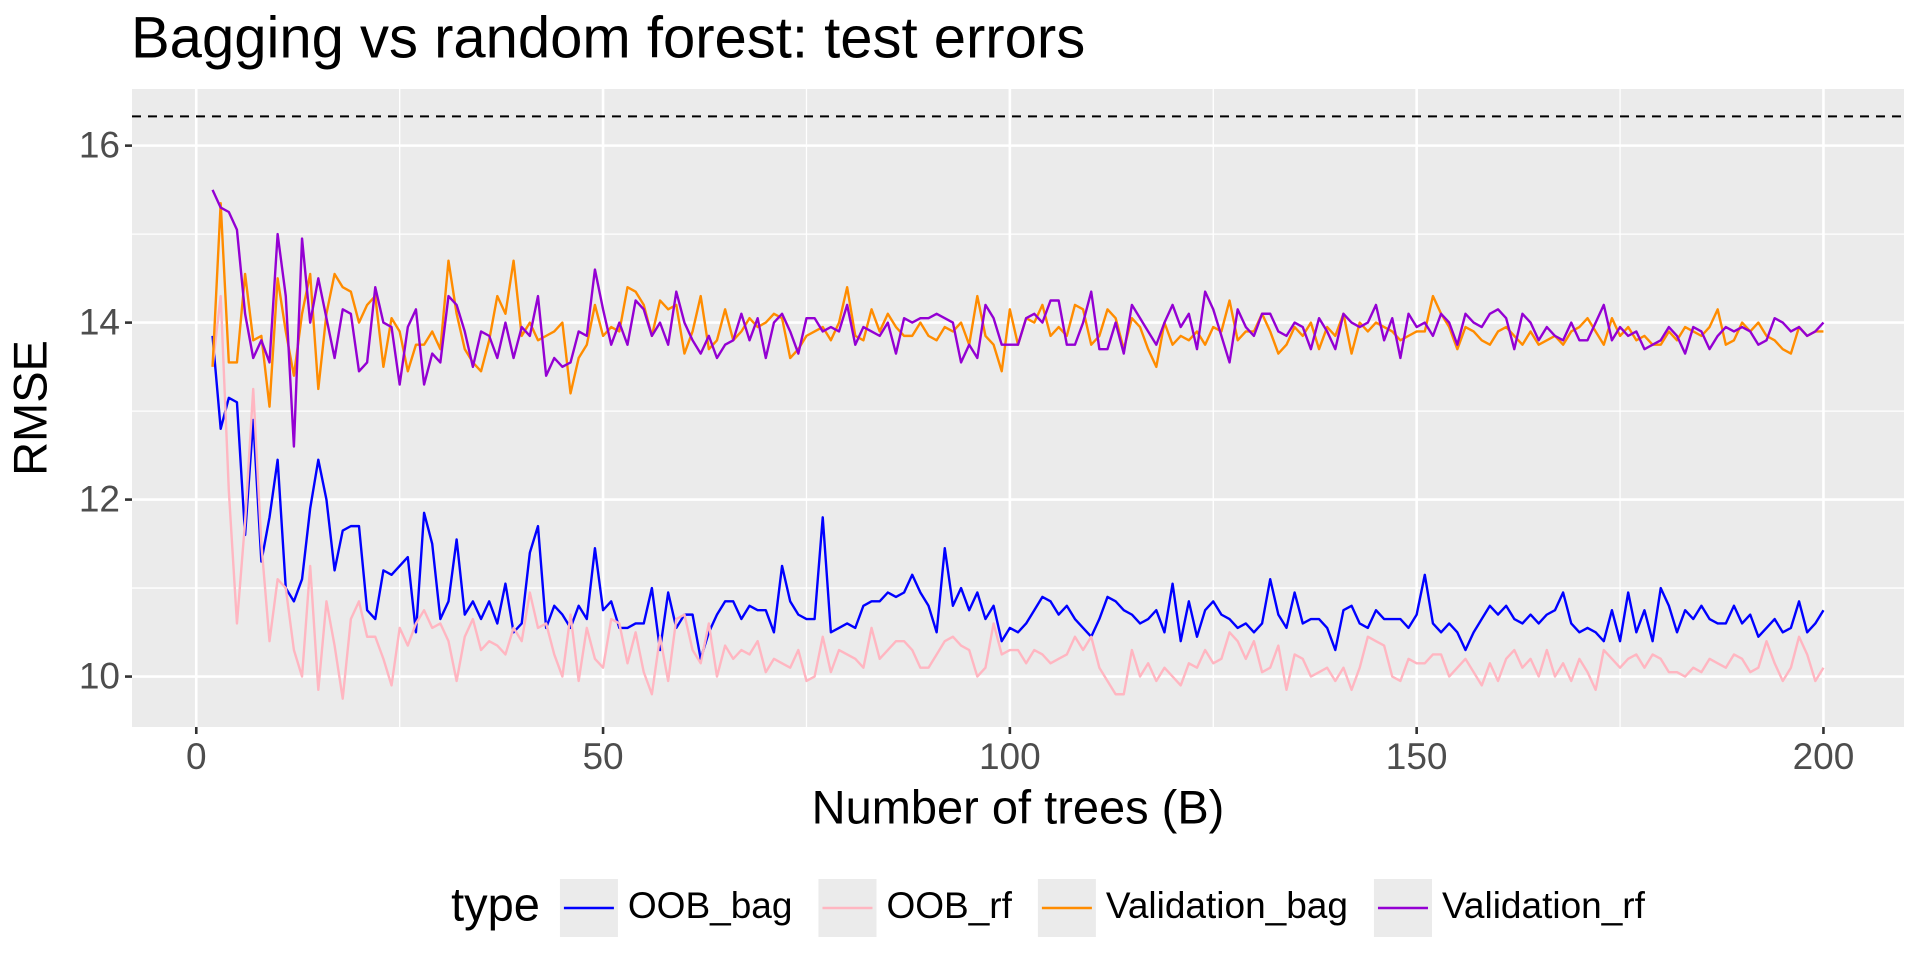 Image resolution: width=1920 pixels, height=960 pixels. I want to click on x-tick-label: 200, so click(1824, 756).